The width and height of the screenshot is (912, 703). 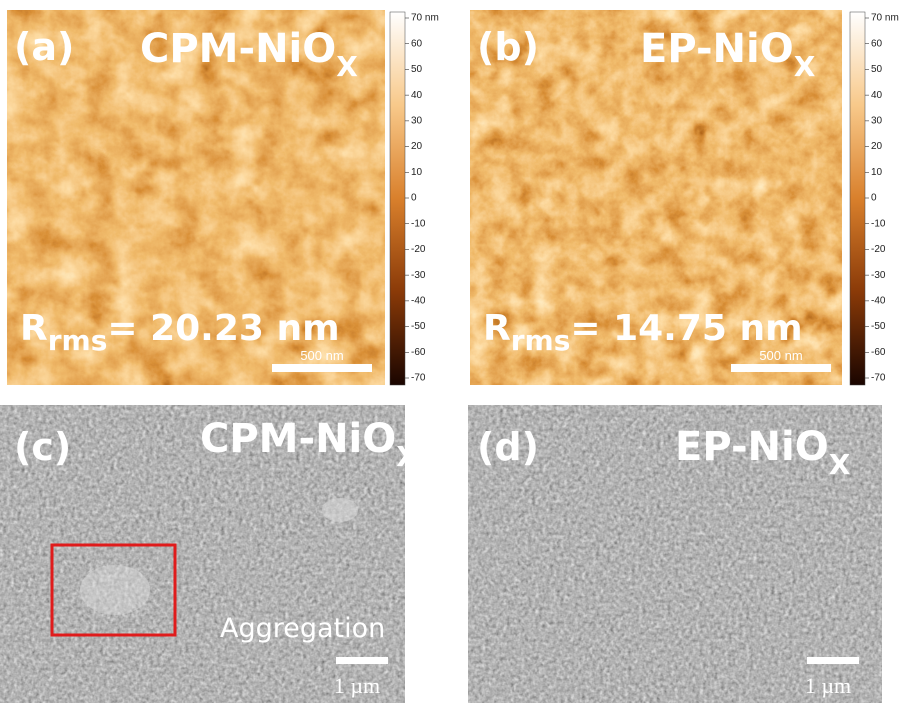 What do you see at coordinates (44, 47) in the screenshot?
I see `panel-label: (a)` at bounding box center [44, 47].